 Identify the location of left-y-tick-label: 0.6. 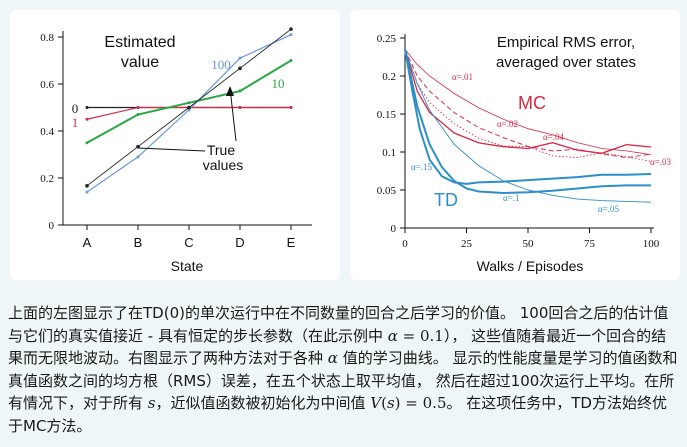
(47, 85).